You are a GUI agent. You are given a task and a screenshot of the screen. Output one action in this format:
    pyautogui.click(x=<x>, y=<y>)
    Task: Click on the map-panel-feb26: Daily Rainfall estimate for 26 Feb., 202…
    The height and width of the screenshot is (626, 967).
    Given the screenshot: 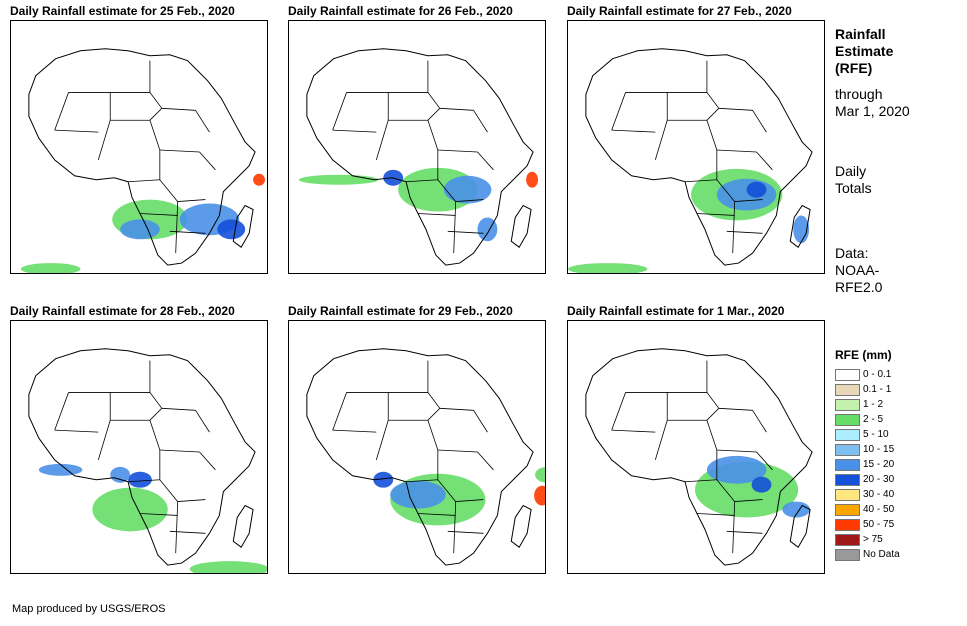 What is the action you would take?
    pyautogui.click(x=417, y=139)
    